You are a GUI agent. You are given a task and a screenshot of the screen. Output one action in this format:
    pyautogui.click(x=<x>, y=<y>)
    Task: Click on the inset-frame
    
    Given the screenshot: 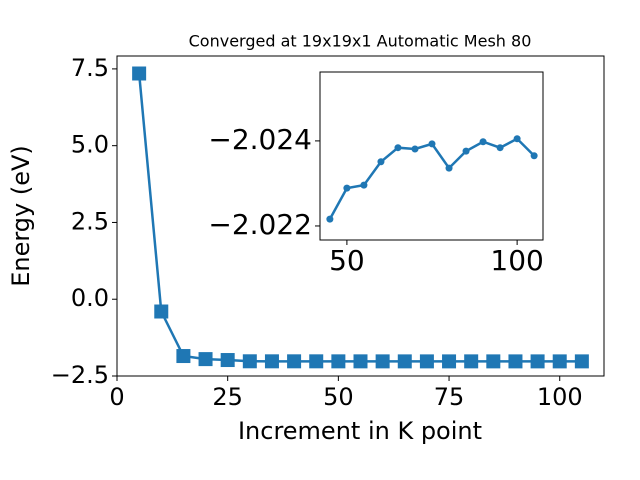 What is the action you would take?
    pyautogui.click(x=431, y=156)
    